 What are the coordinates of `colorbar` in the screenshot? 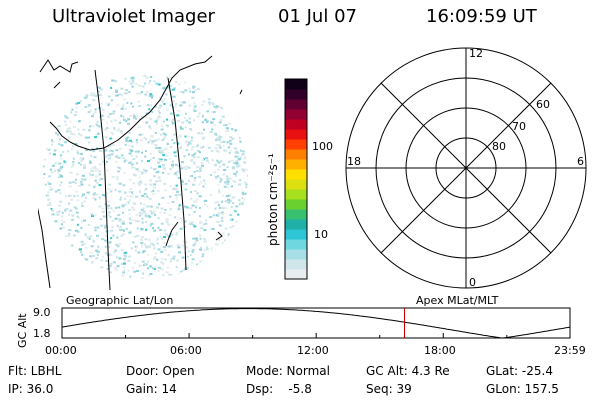 It's located at (296, 179).